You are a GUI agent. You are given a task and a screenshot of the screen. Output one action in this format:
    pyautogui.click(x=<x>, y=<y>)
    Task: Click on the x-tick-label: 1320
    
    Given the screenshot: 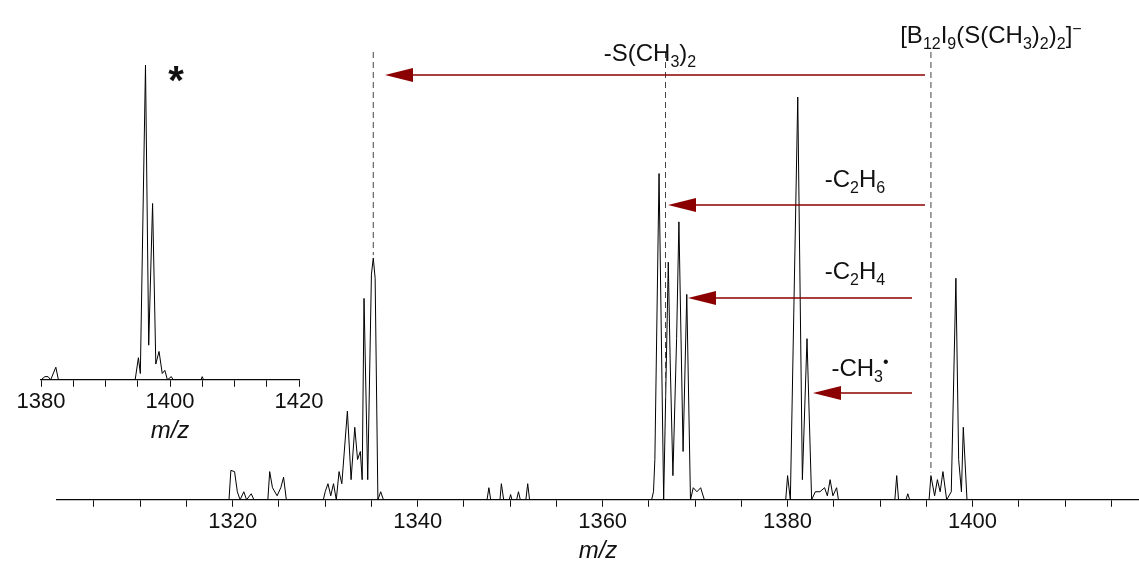 What is the action you would take?
    pyautogui.click(x=233, y=521)
    